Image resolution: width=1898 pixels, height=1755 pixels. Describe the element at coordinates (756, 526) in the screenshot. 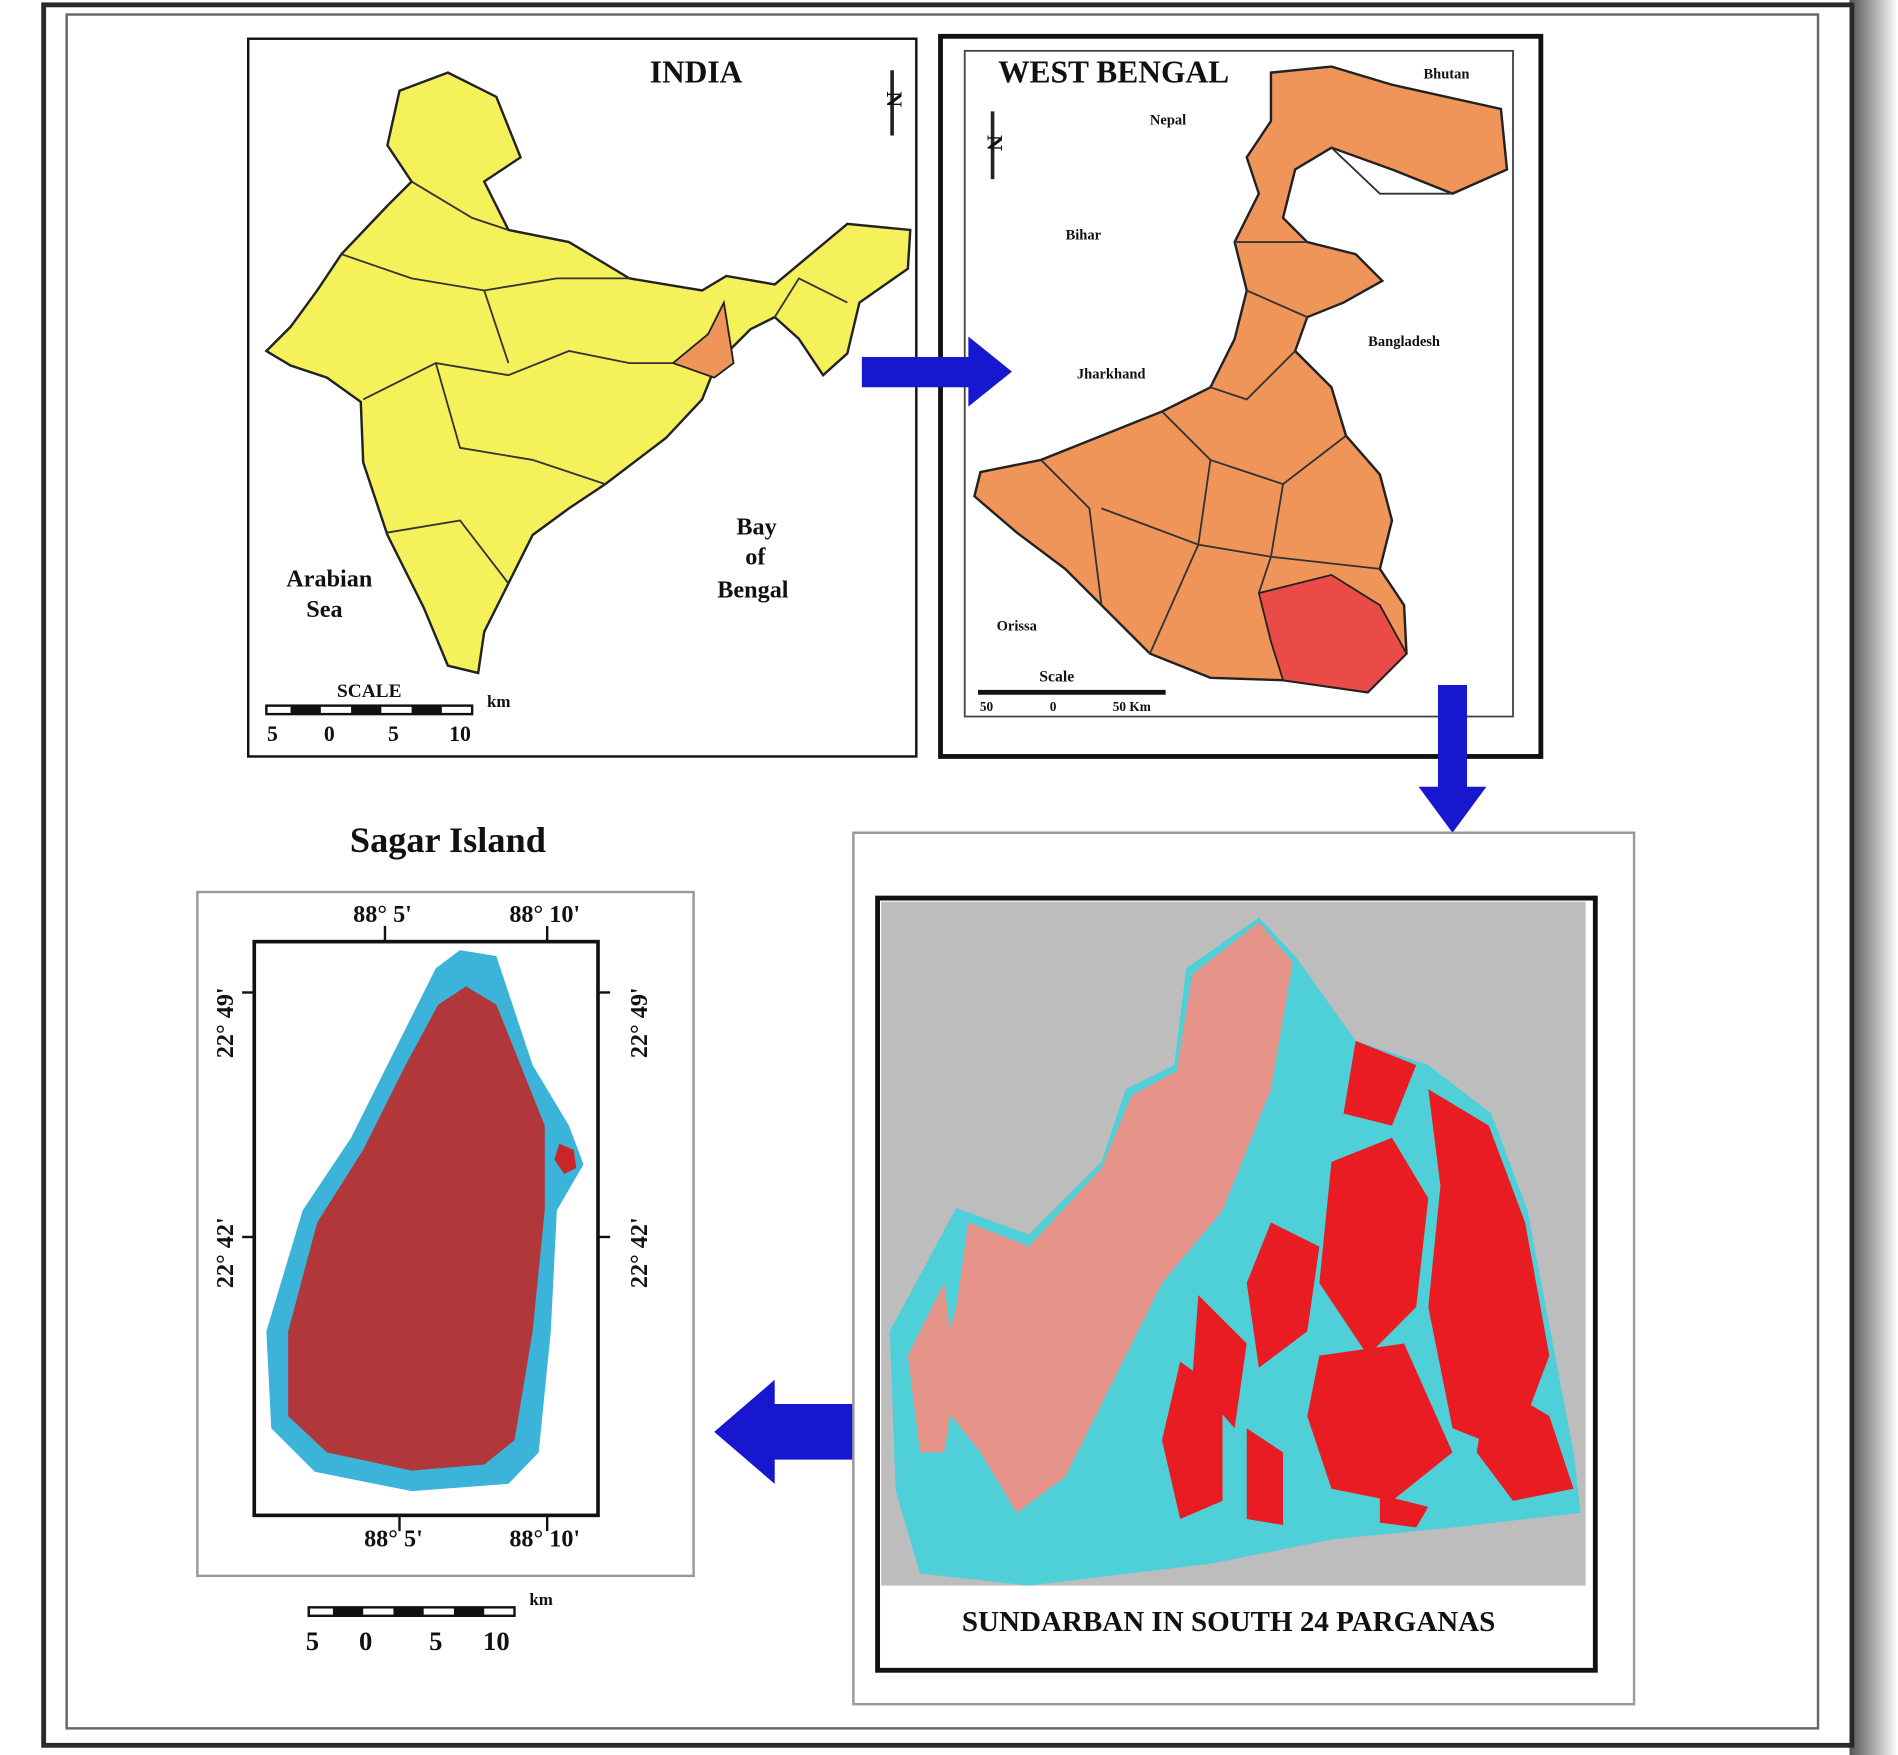

I see `bay-label: Bay` at that location.